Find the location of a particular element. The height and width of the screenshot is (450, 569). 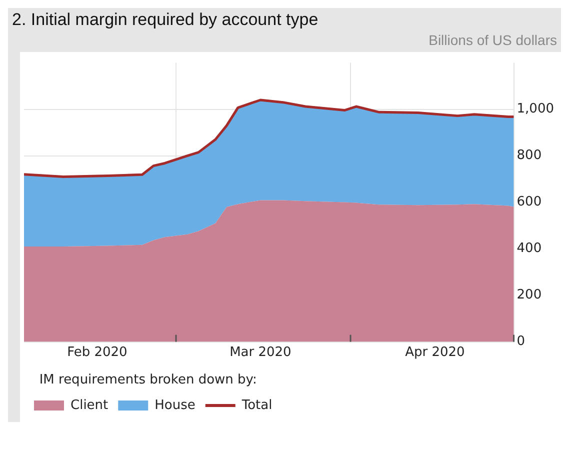

y-tick-label: 0 is located at coordinates (521, 342).